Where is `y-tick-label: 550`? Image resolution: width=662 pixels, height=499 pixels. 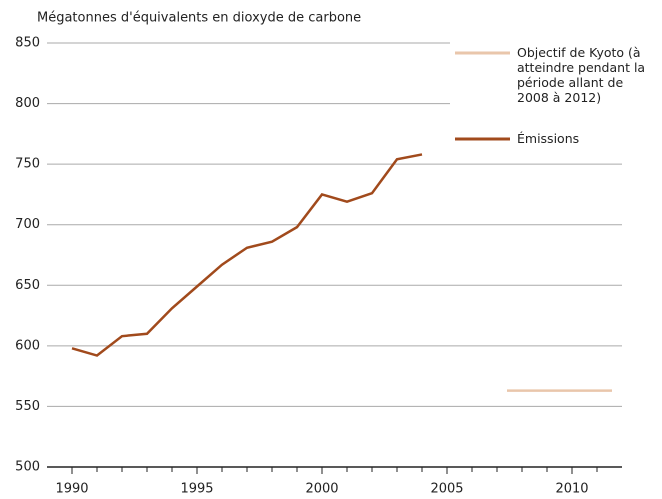
y-tick-label: 550 is located at coordinates (27, 406).